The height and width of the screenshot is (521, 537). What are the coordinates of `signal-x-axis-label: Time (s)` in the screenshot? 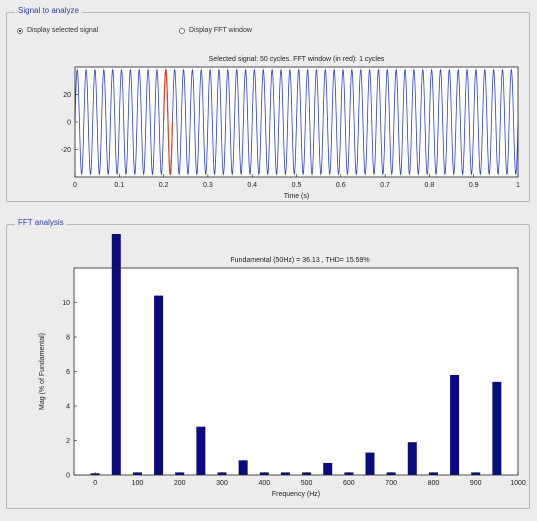 It's located at (296, 196).